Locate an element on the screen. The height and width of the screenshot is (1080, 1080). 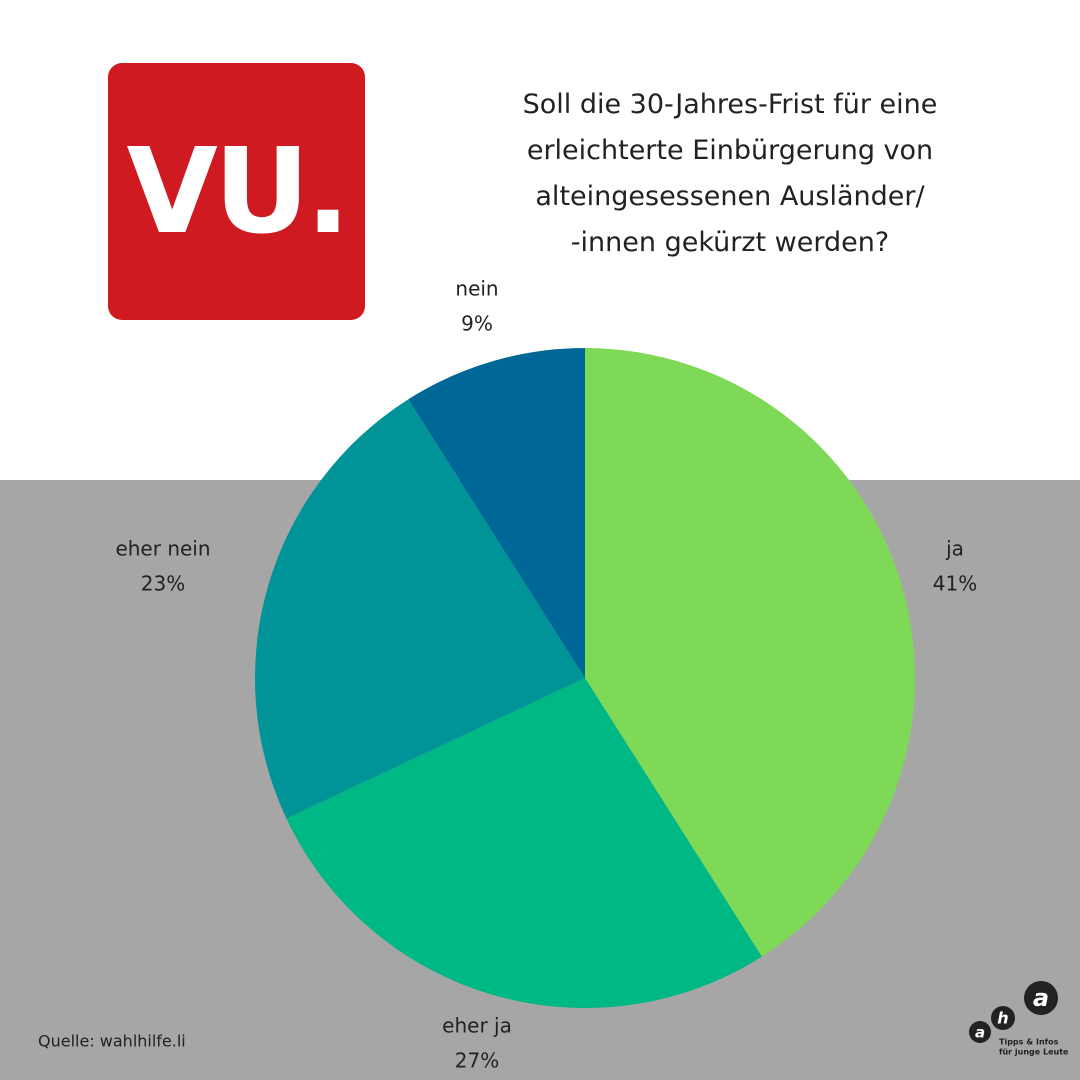
slice-label: ja is located at coordinates (954, 549).